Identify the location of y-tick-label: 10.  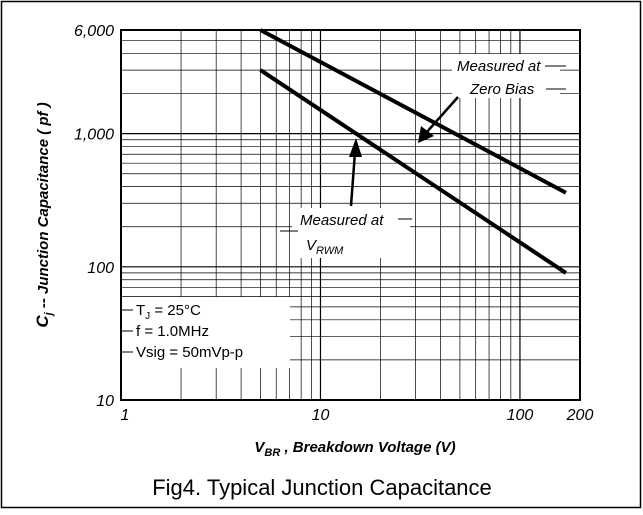
(105, 401).